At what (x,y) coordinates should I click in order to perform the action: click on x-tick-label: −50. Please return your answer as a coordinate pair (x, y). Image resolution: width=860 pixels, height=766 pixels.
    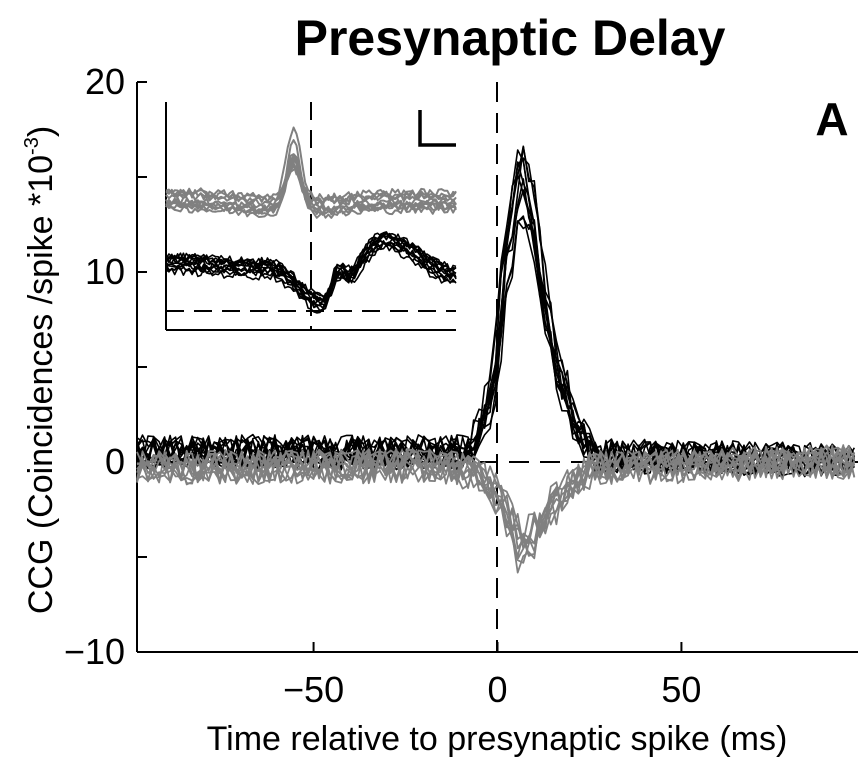
    Looking at the image, I should click on (313, 689).